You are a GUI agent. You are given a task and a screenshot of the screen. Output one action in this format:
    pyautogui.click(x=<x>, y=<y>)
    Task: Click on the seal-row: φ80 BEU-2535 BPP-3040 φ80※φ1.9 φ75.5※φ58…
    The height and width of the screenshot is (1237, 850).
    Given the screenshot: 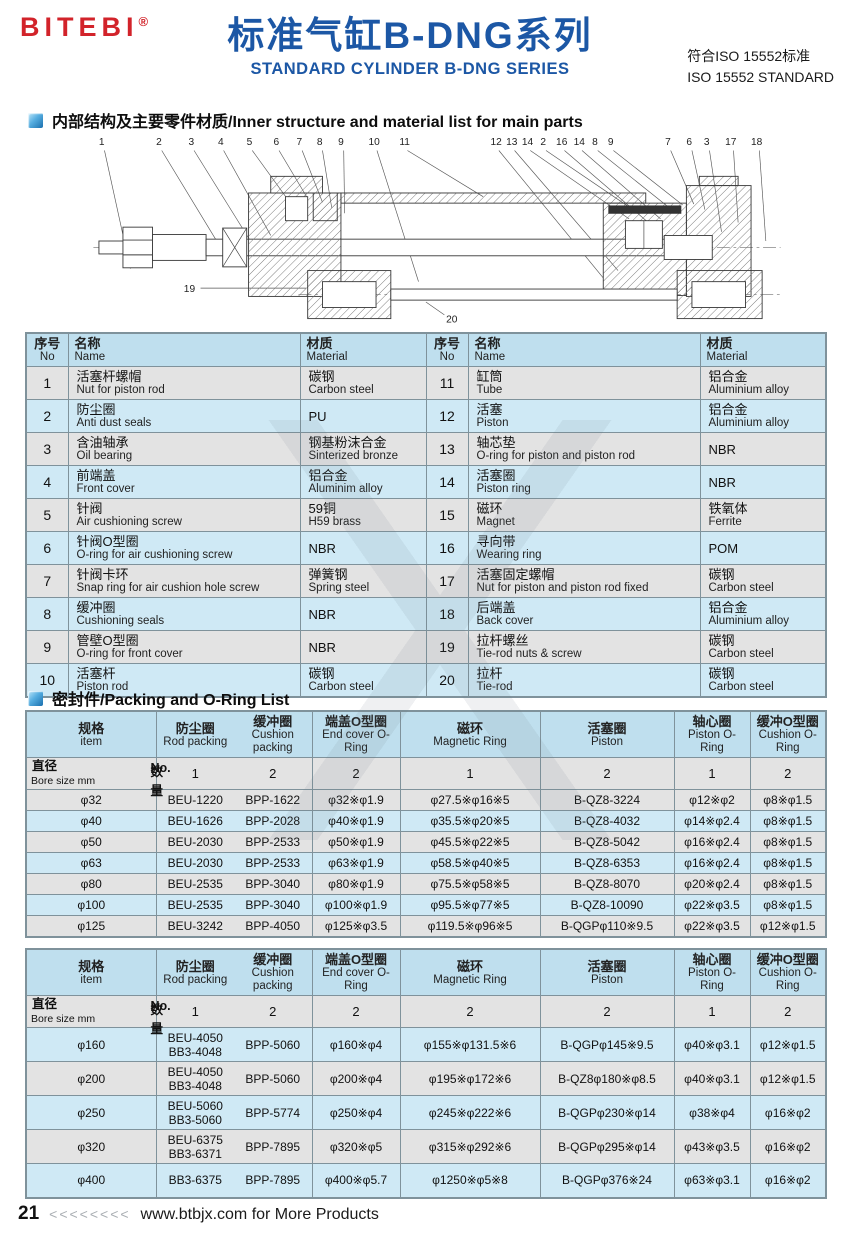 What is the action you would take?
    pyautogui.click(x=426, y=884)
    